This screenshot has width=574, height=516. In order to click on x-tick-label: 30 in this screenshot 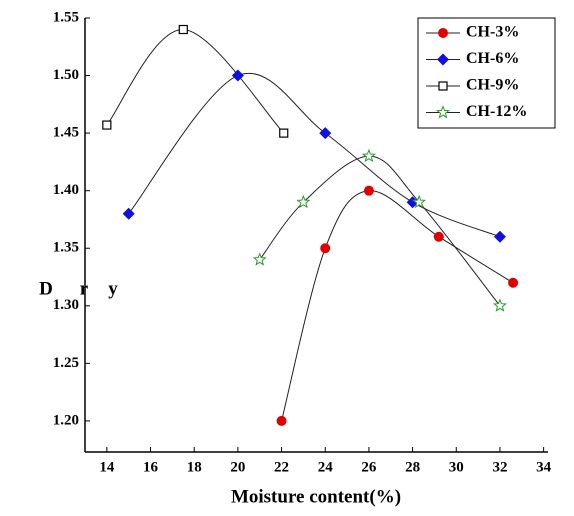, I will do `click(456, 467)`.